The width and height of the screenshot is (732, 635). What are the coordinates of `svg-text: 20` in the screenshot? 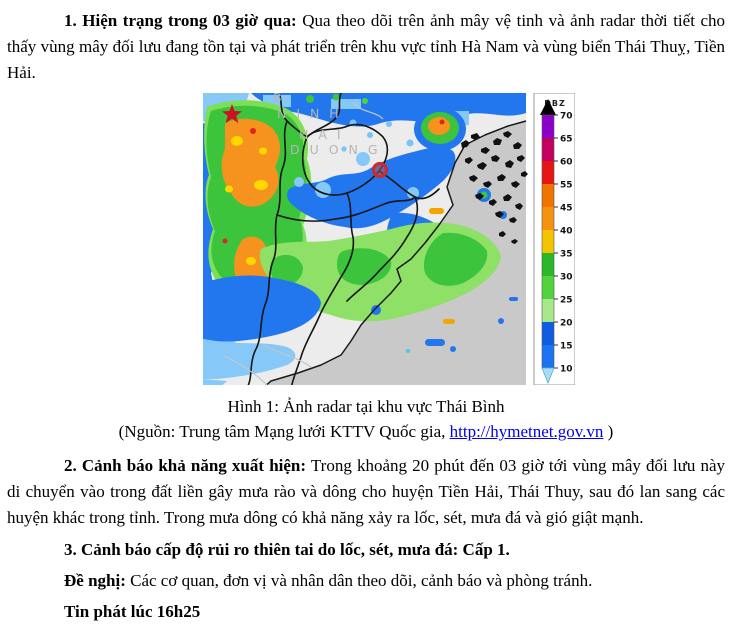 It's located at (566, 324).